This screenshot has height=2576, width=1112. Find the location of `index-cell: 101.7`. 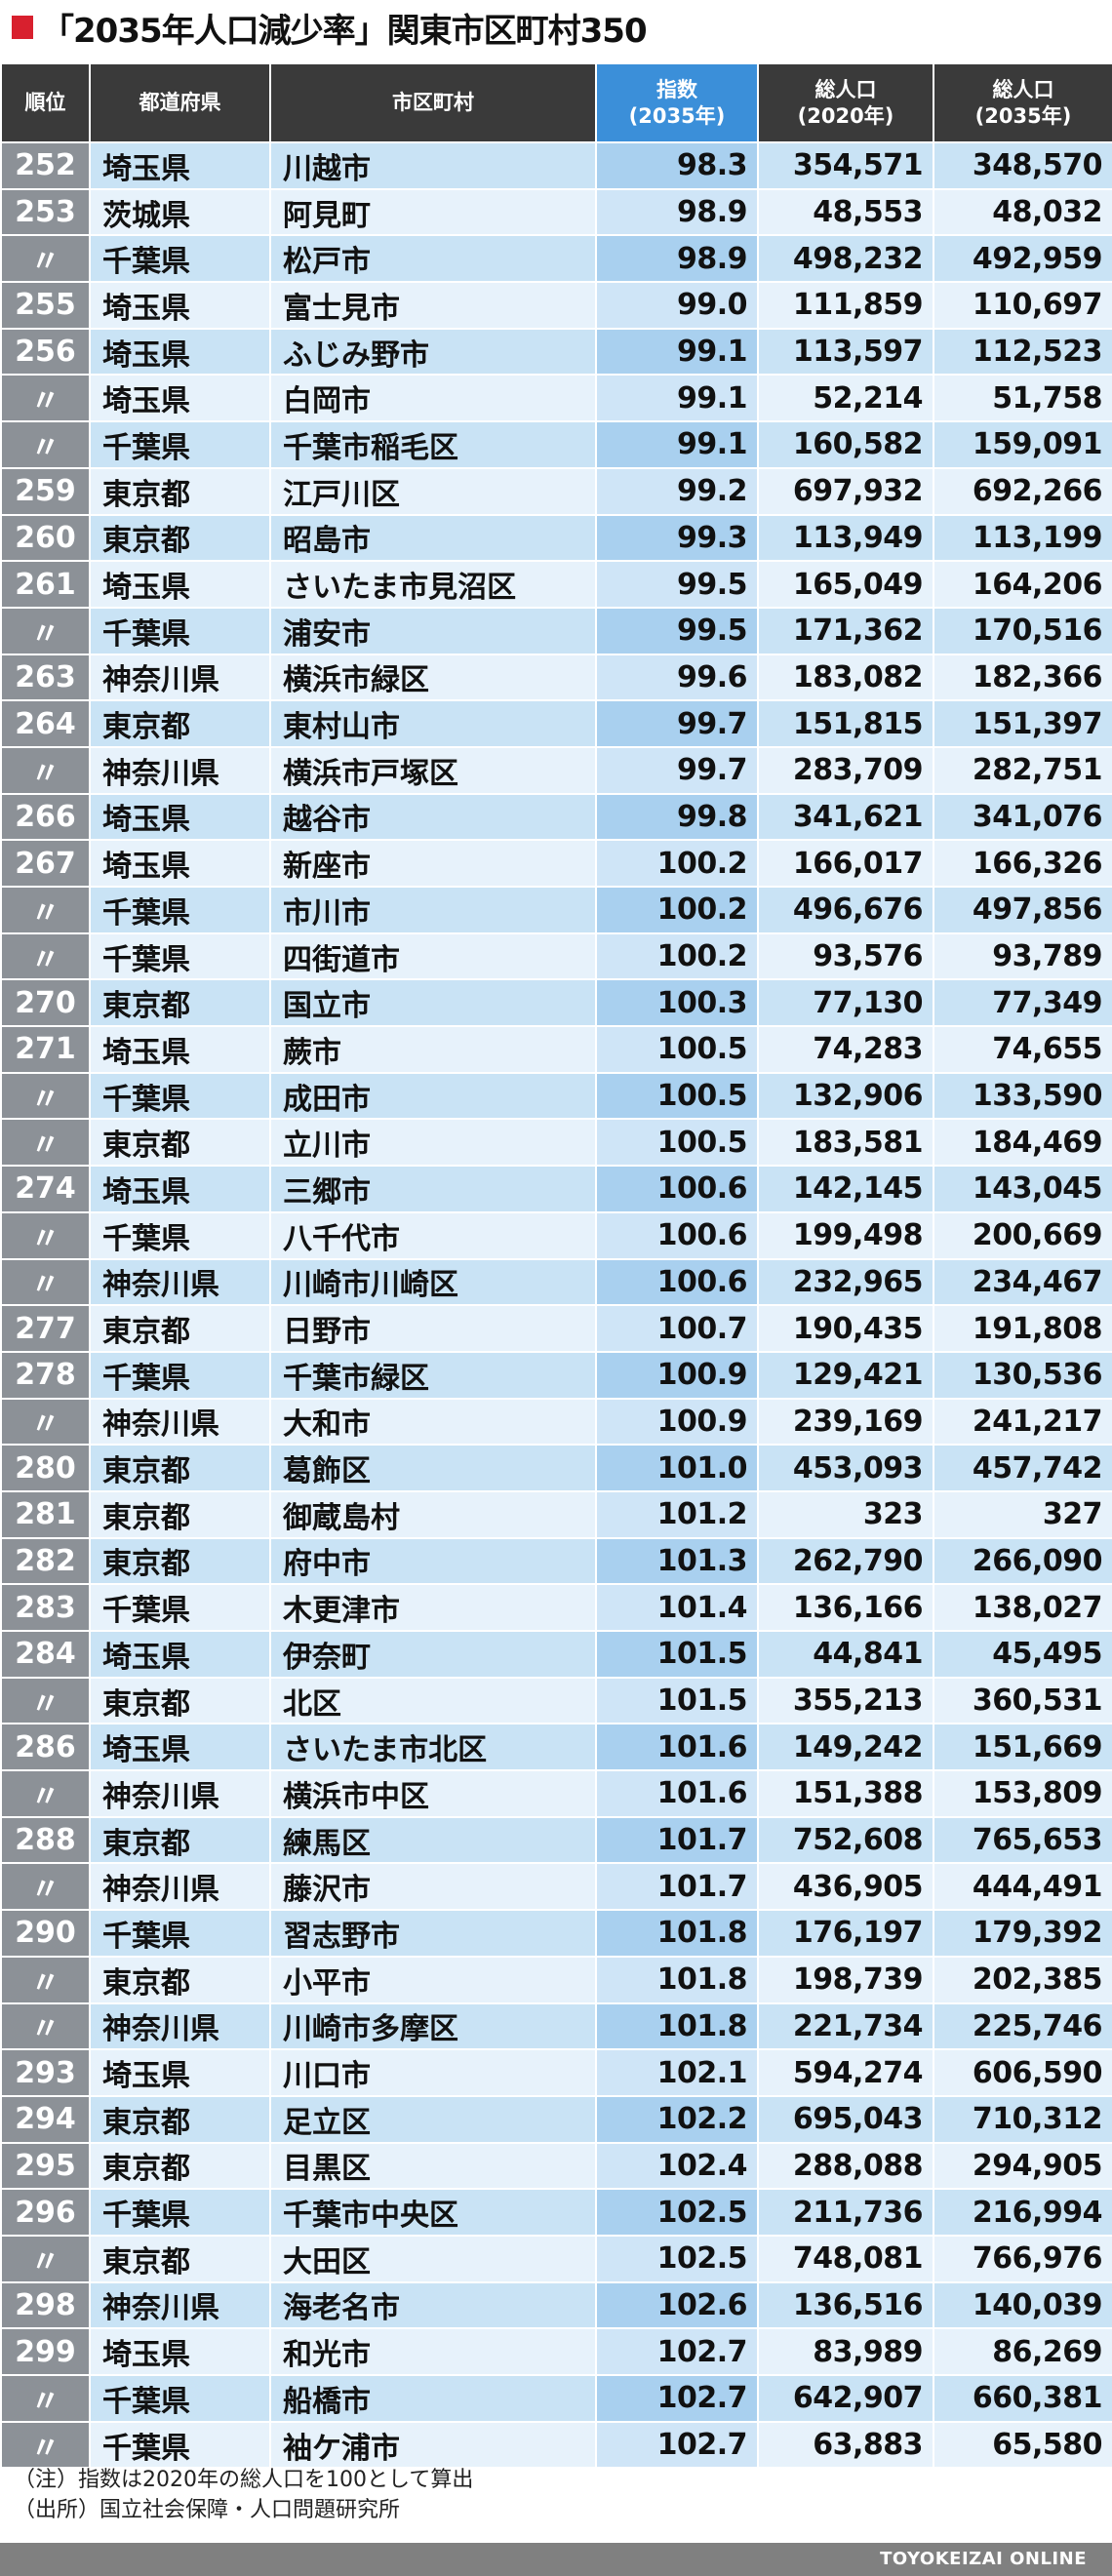

index-cell: 101.7 is located at coordinates (677, 1887).